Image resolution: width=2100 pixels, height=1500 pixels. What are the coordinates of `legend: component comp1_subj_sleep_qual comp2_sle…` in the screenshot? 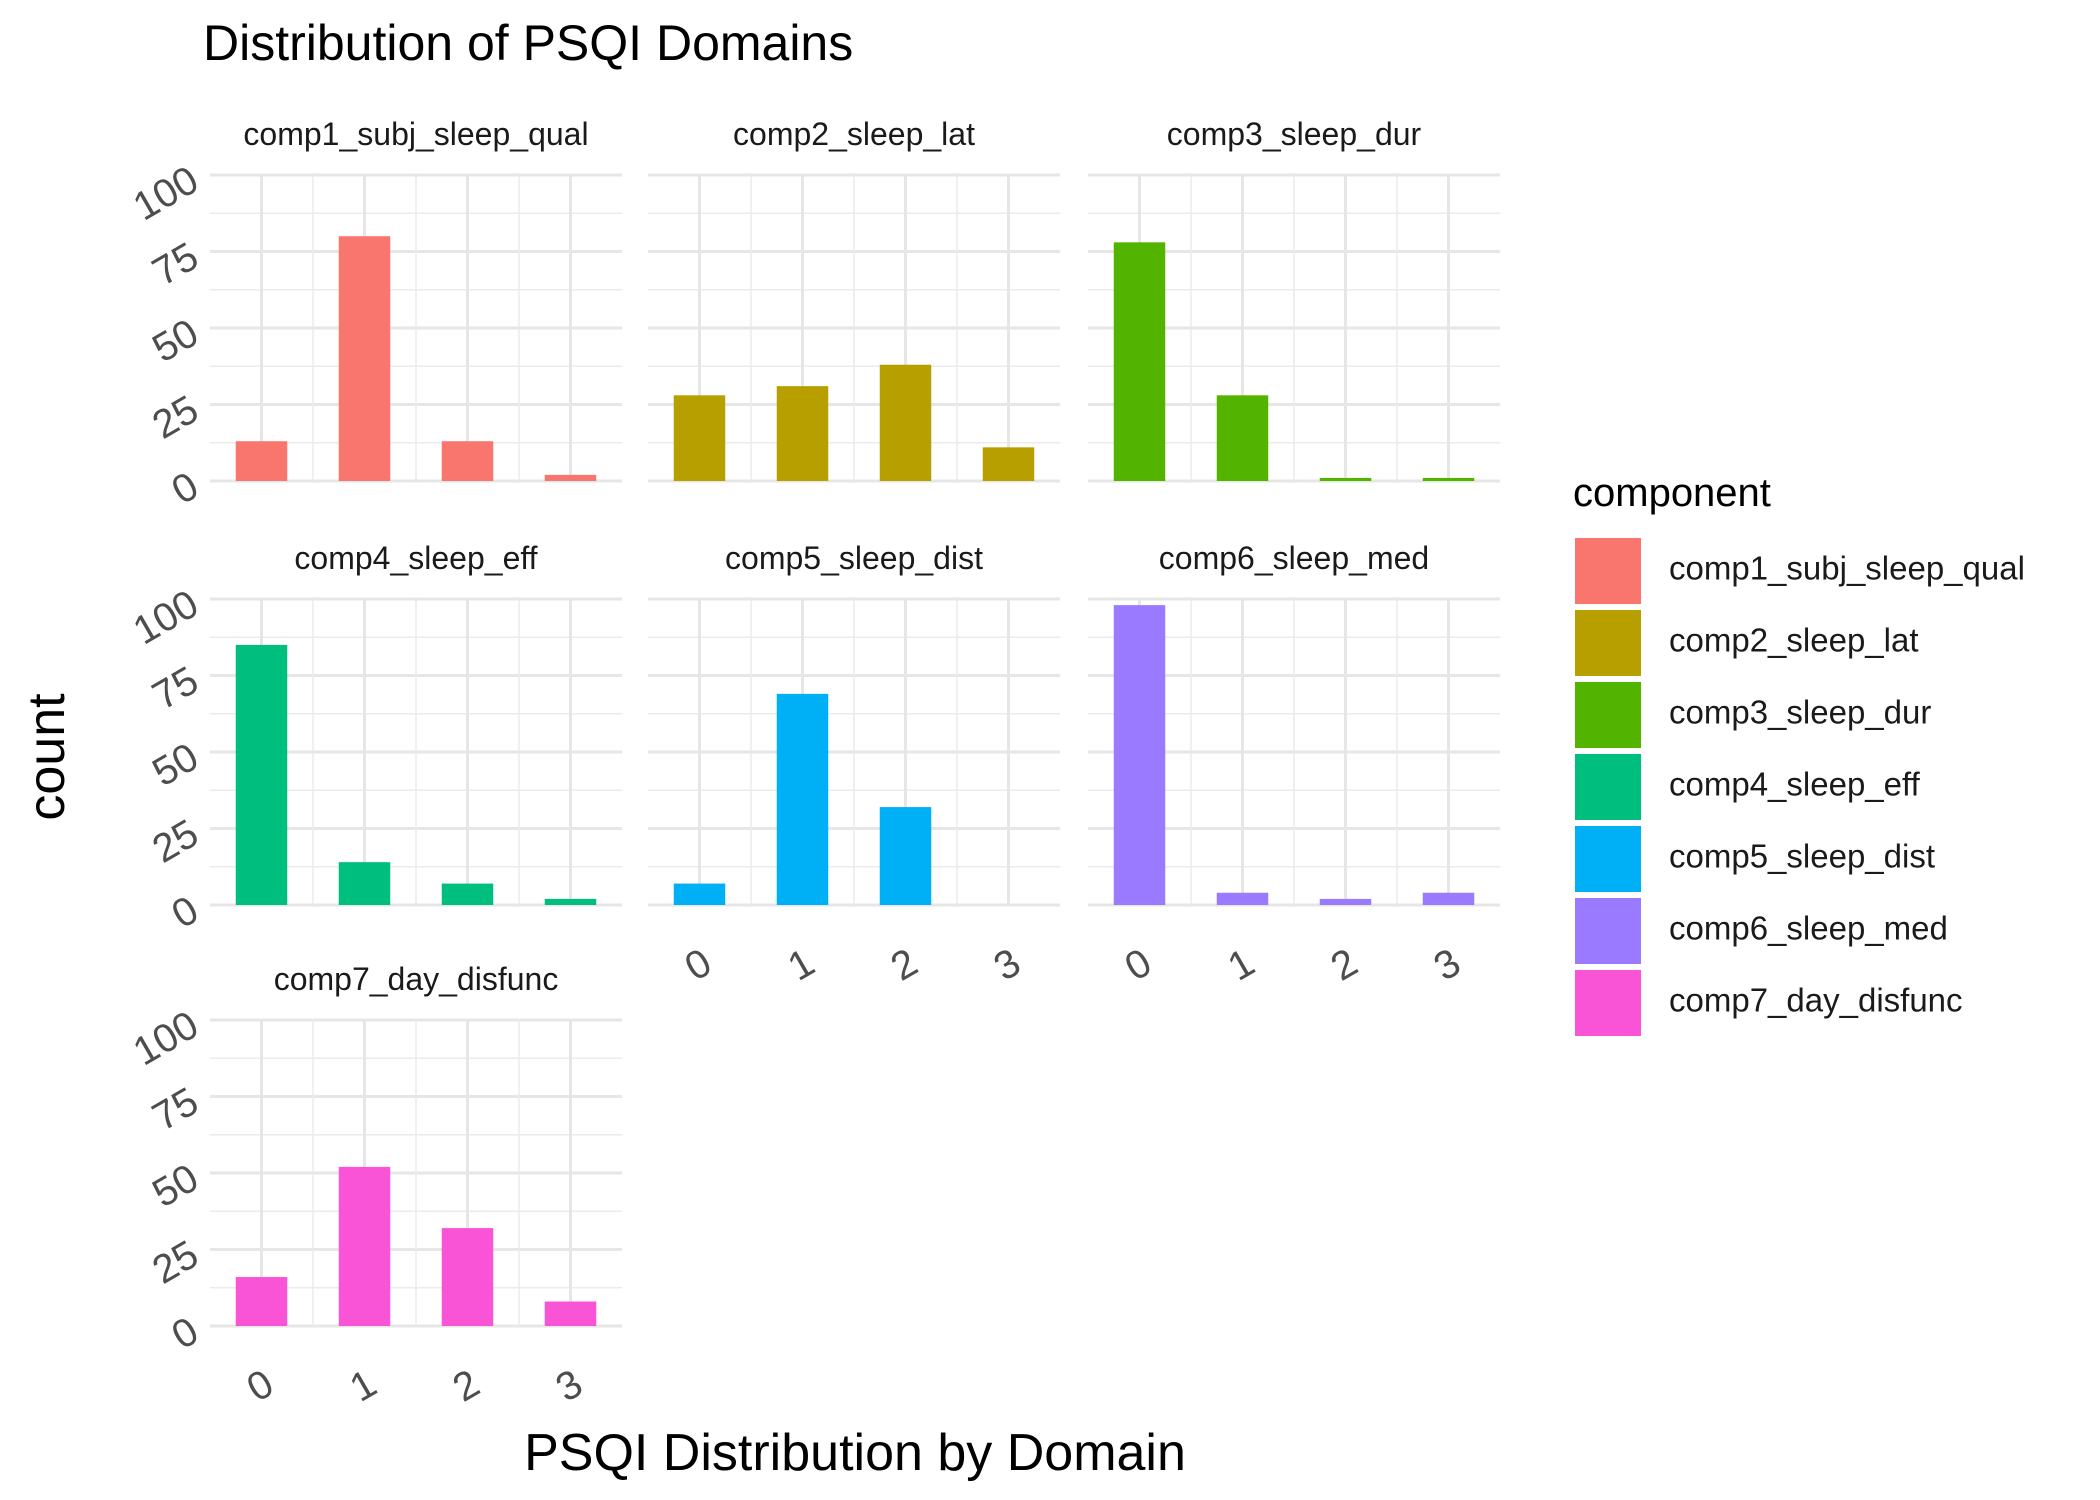 It's located at (1799, 753).